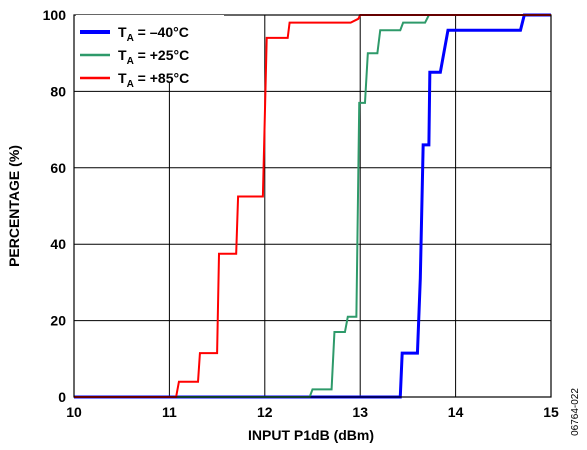 Image resolution: width=587 pixels, height=450 pixels. I want to click on legend: TA = –40°C TA = +25°C TA = +85°C, so click(134, 57).